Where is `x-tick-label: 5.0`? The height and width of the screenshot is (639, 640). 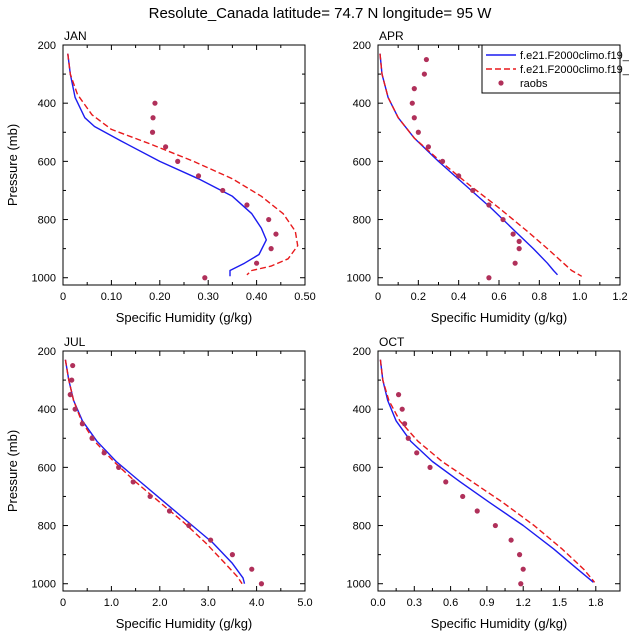
x-tick-label: 5.0 is located at coordinates (304, 603).